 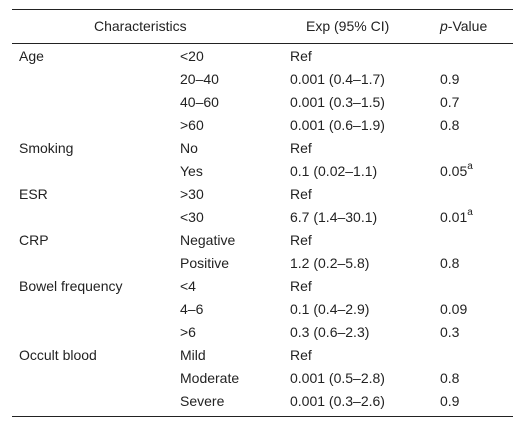 I want to click on row-level-label: <4, so click(x=188, y=286).